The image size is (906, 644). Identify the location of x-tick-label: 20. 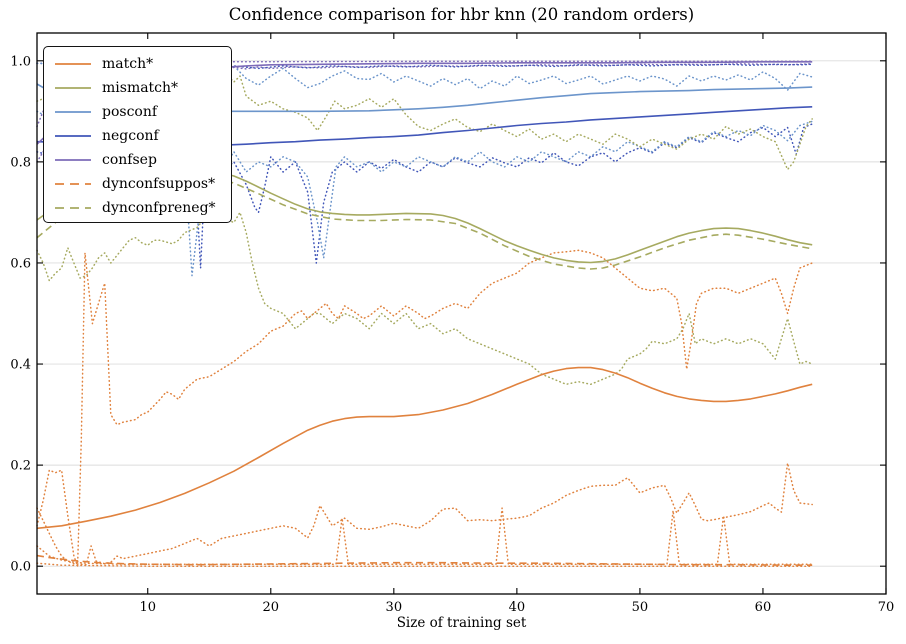
(271, 607).